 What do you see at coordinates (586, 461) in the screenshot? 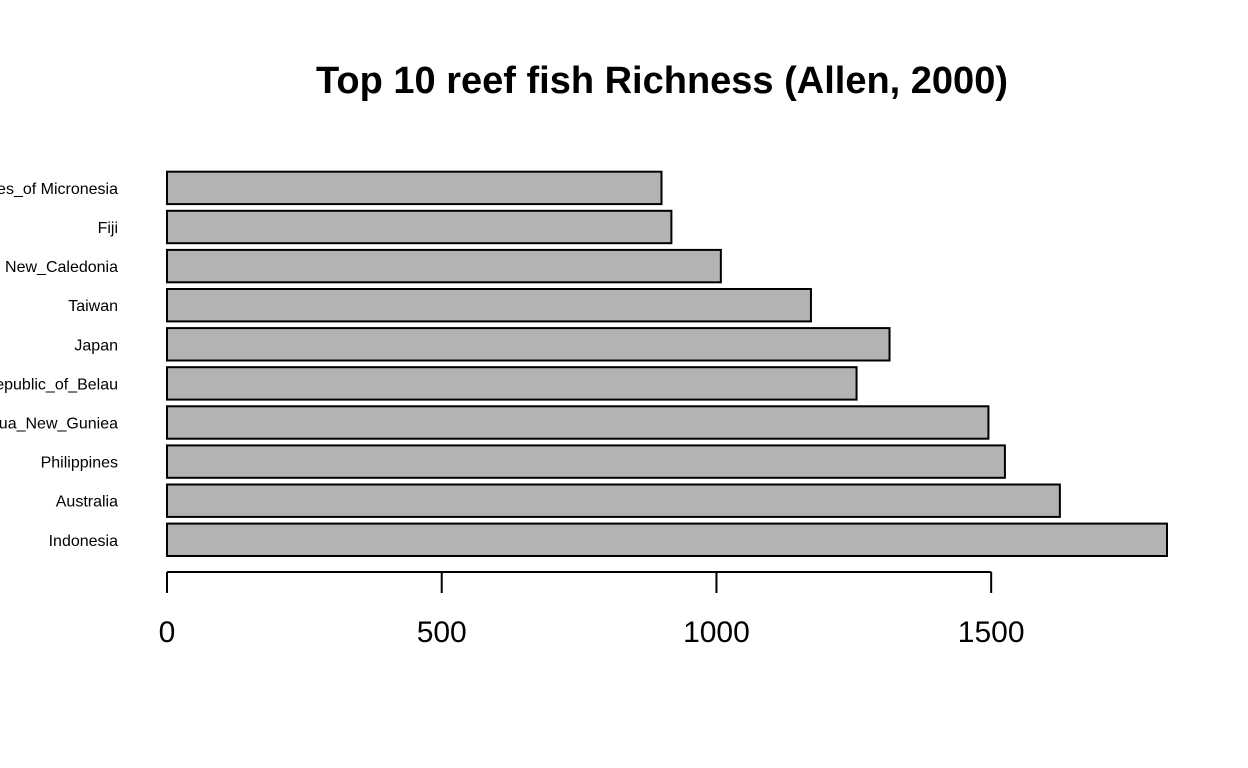
I see `bar-philippines` at bounding box center [586, 461].